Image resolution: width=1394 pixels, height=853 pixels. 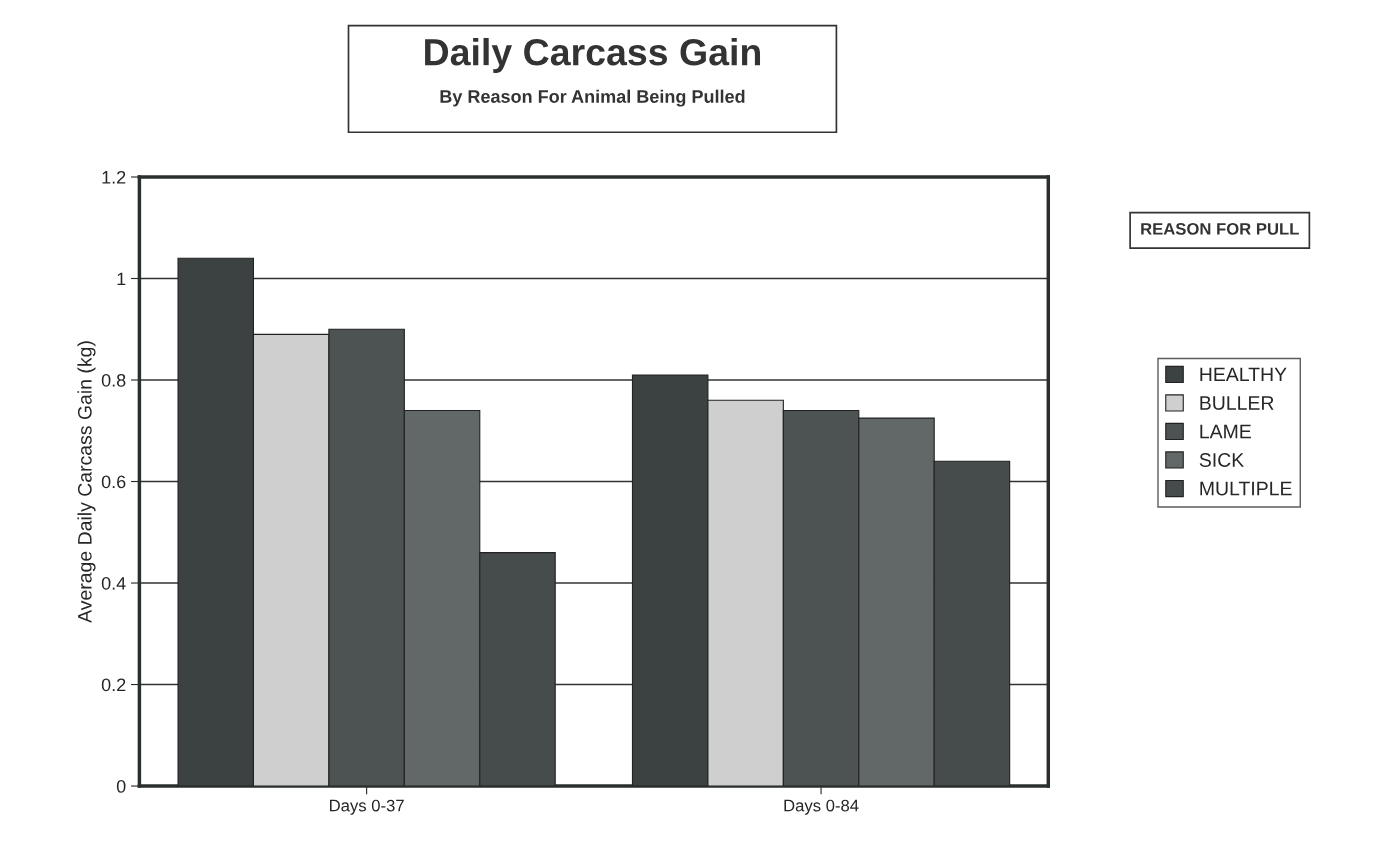 I want to click on chart-title: Daily Carcass Gain, so click(x=593, y=55).